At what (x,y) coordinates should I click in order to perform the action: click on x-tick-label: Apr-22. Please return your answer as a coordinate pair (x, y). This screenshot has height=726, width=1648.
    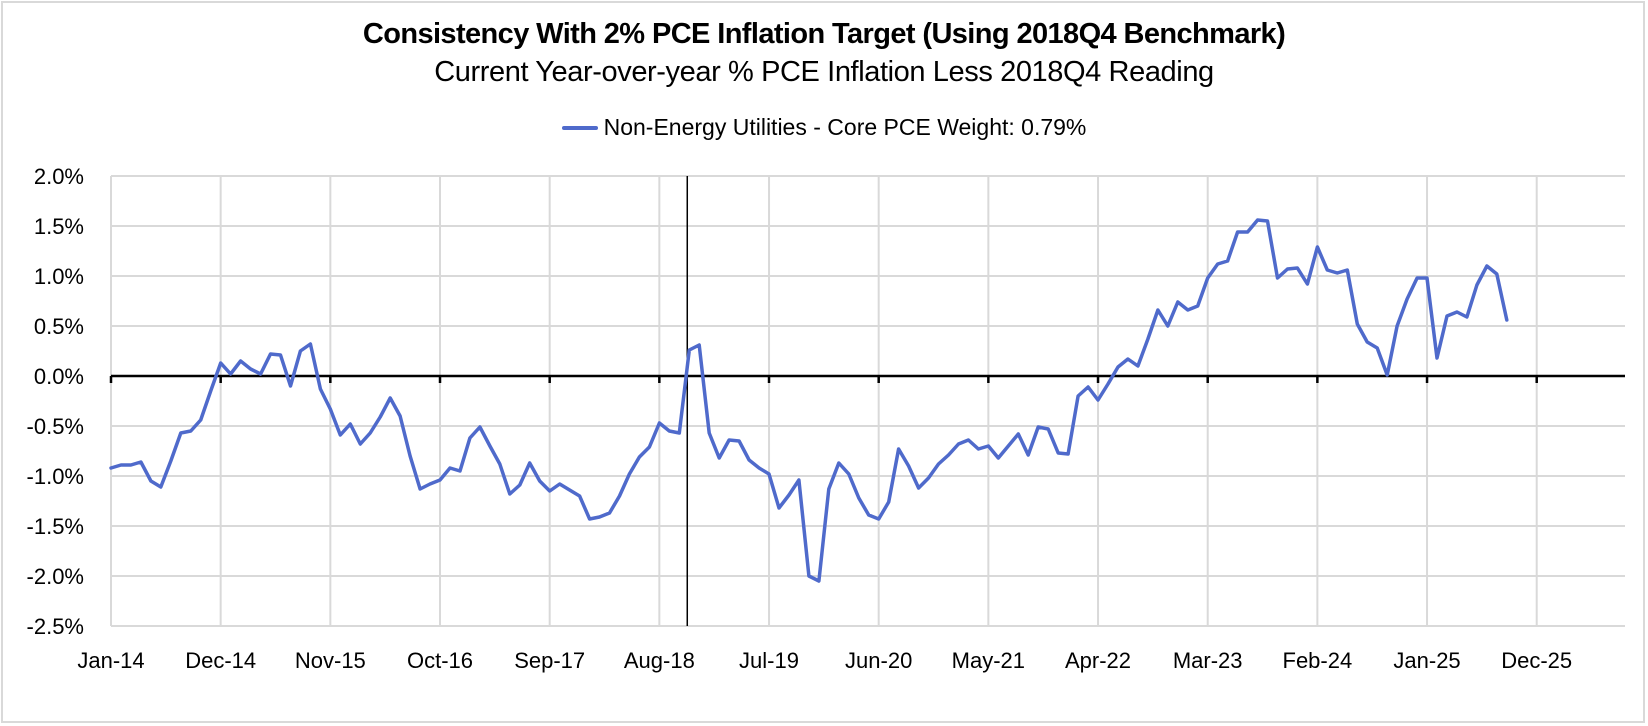
    Looking at the image, I should click on (1098, 660).